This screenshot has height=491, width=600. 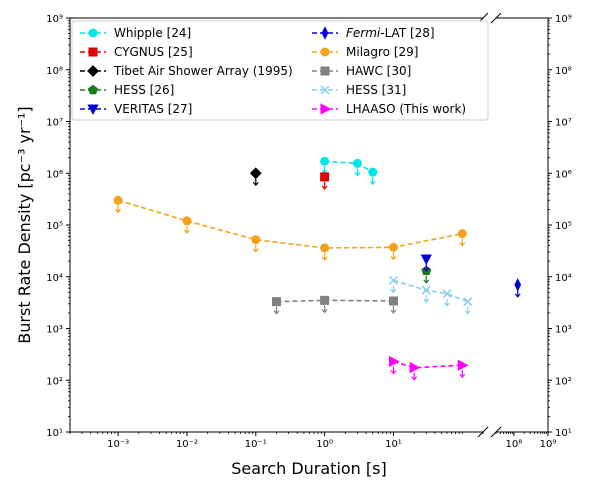 What do you see at coordinates (393, 444) in the screenshot?
I see `x-tick-label: 10¹` at bounding box center [393, 444].